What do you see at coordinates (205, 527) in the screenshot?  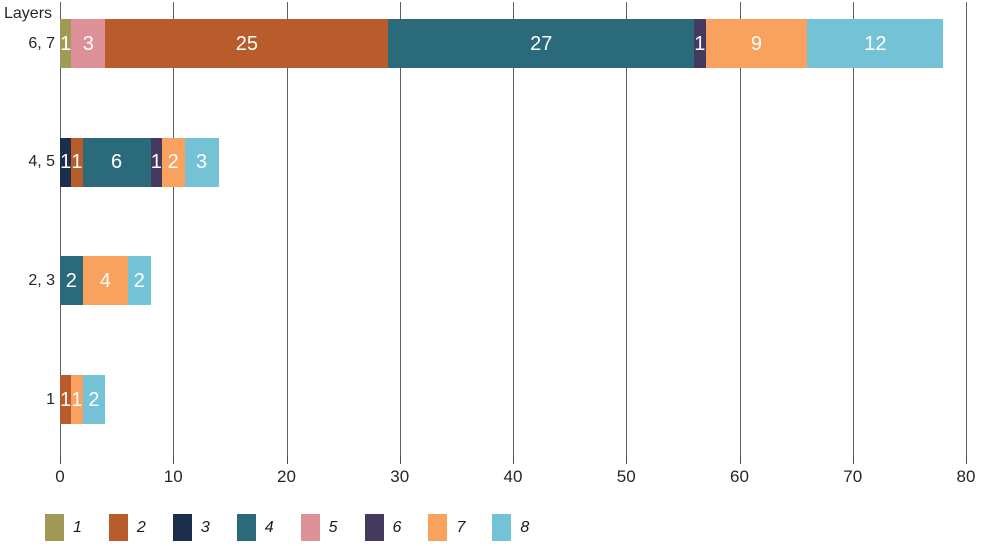 I see `legend-label: 3` at bounding box center [205, 527].